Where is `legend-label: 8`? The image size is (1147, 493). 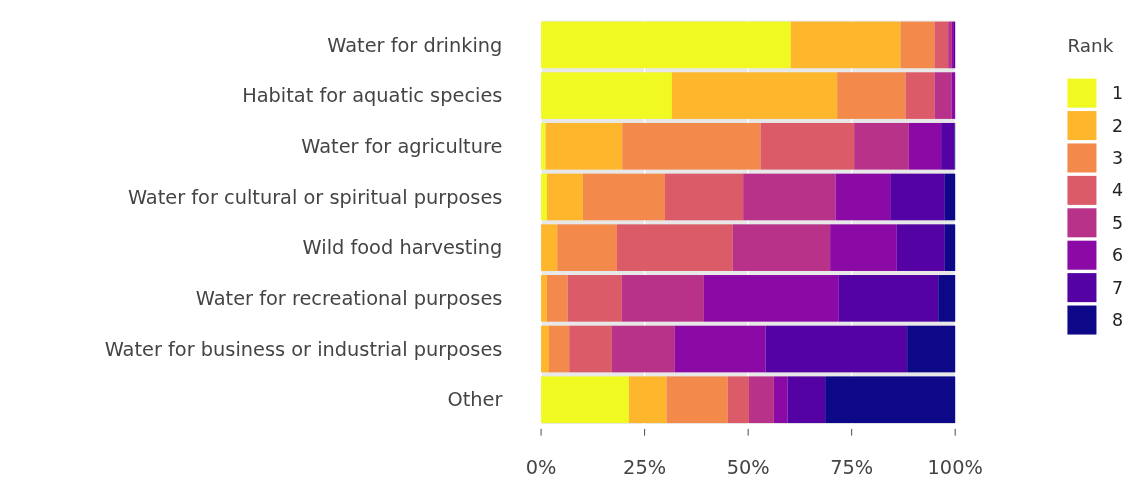 legend-label: 8 is located at coordinates (1117, 320).